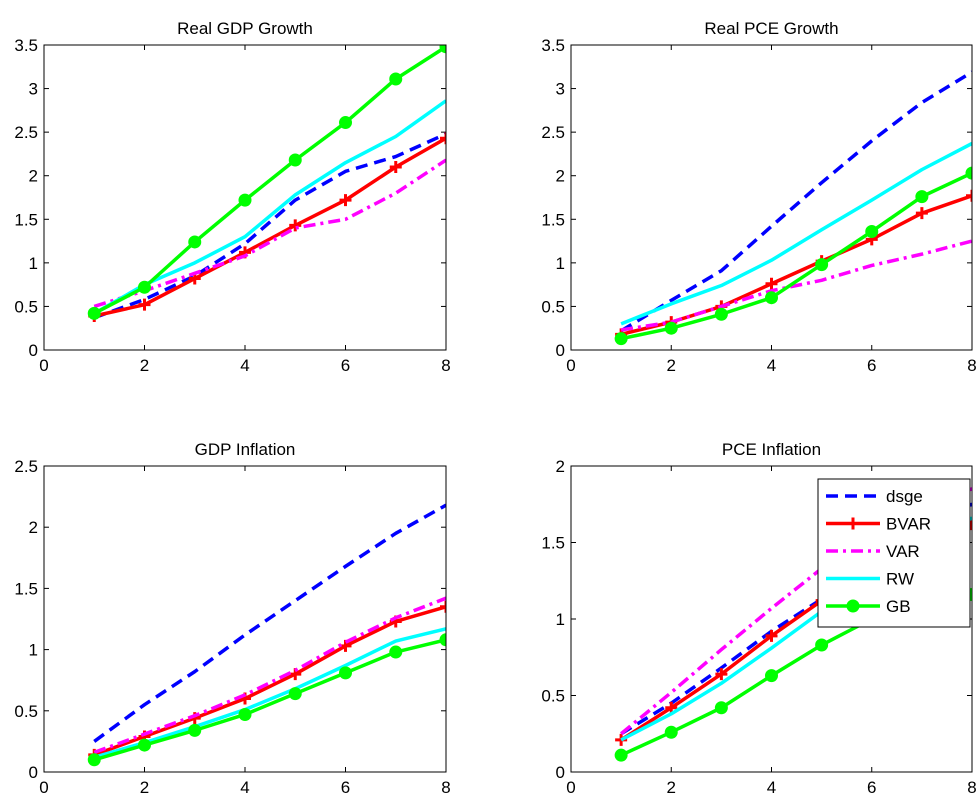 This screenshot has width=980, height=804. I want to click on y-tick-label: 3.5, so click(553, 45).